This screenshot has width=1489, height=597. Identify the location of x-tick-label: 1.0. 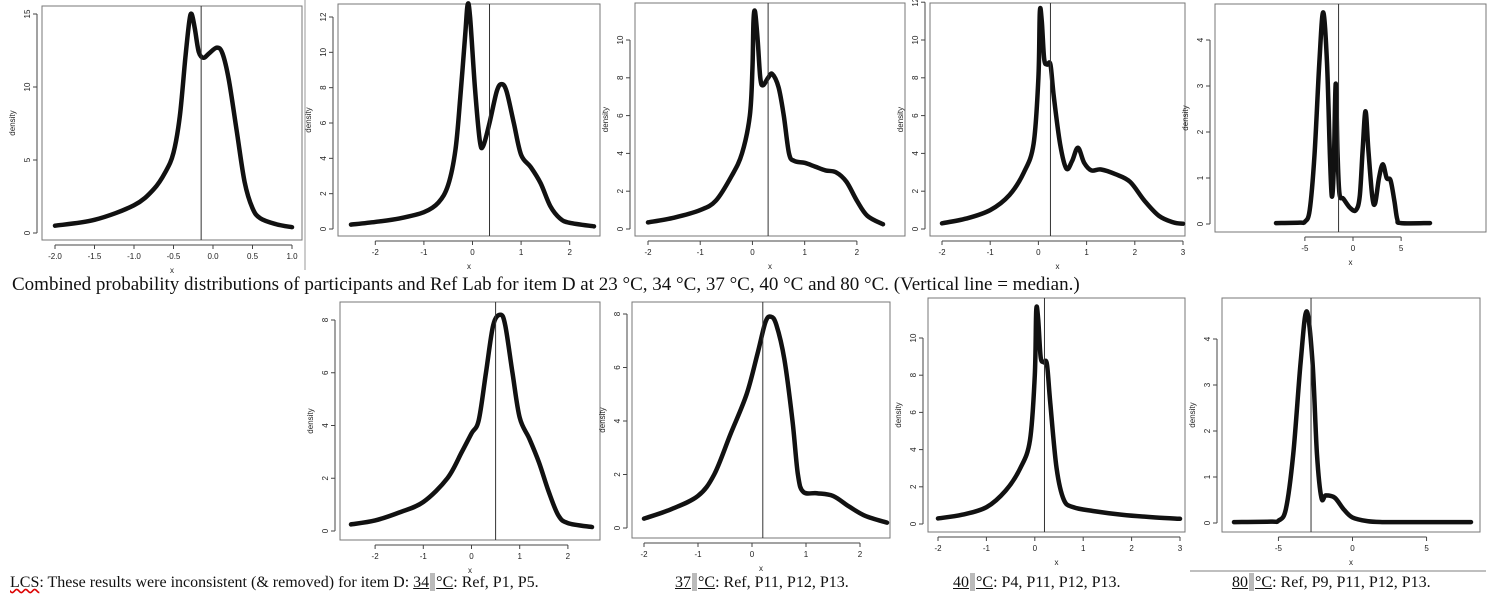
(292, 256).